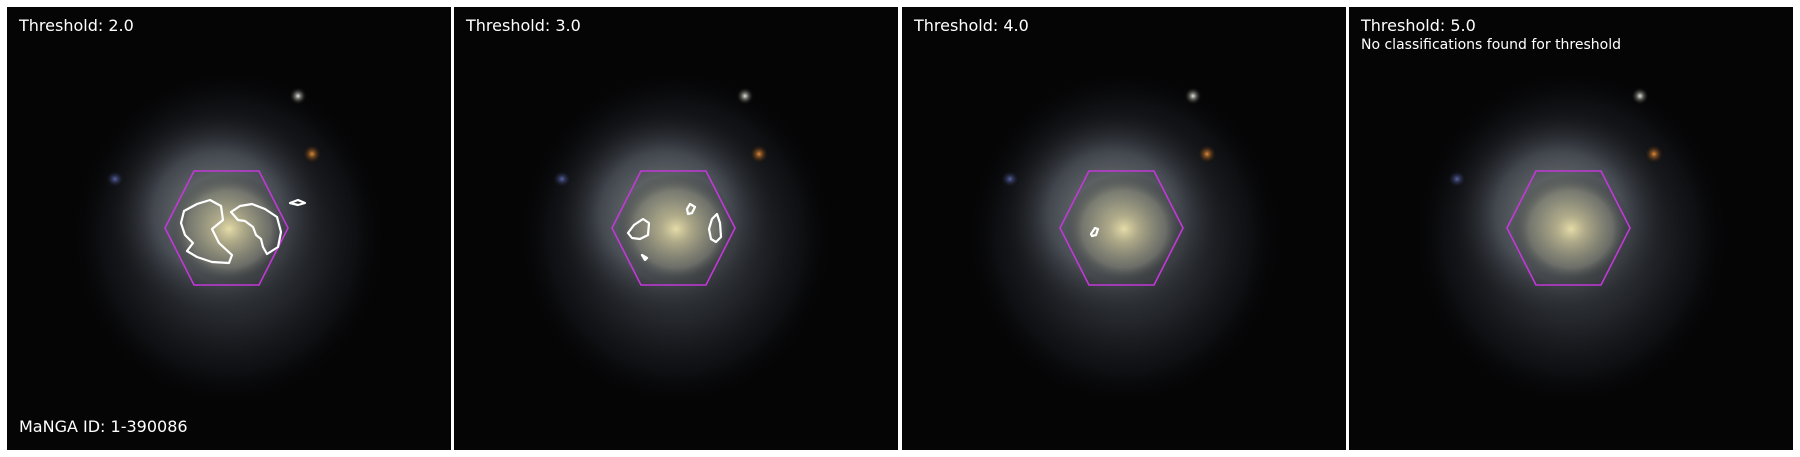  Describe the element at coordinates (1491, 45) in the screenshot. I see `no-classifications-message: No classifications found for threshold` at that location.